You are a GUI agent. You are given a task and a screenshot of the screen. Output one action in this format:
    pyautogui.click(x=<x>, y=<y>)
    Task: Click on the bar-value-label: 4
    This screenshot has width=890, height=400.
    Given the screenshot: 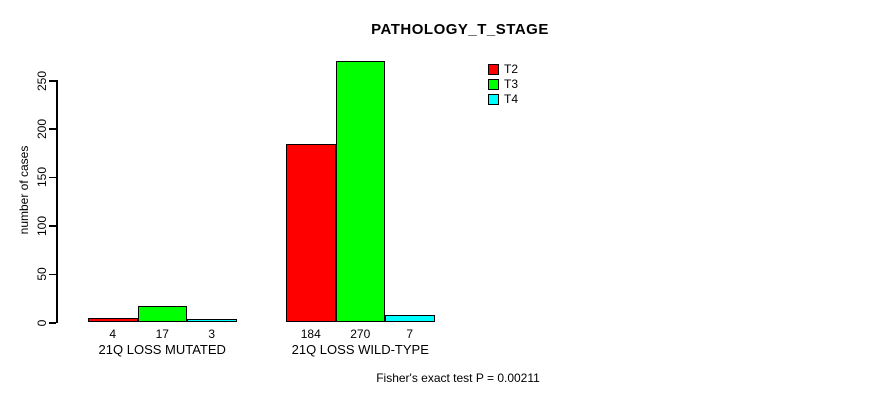 What is the action you would take?
    pyautogui.click(x=113, y=334)
    